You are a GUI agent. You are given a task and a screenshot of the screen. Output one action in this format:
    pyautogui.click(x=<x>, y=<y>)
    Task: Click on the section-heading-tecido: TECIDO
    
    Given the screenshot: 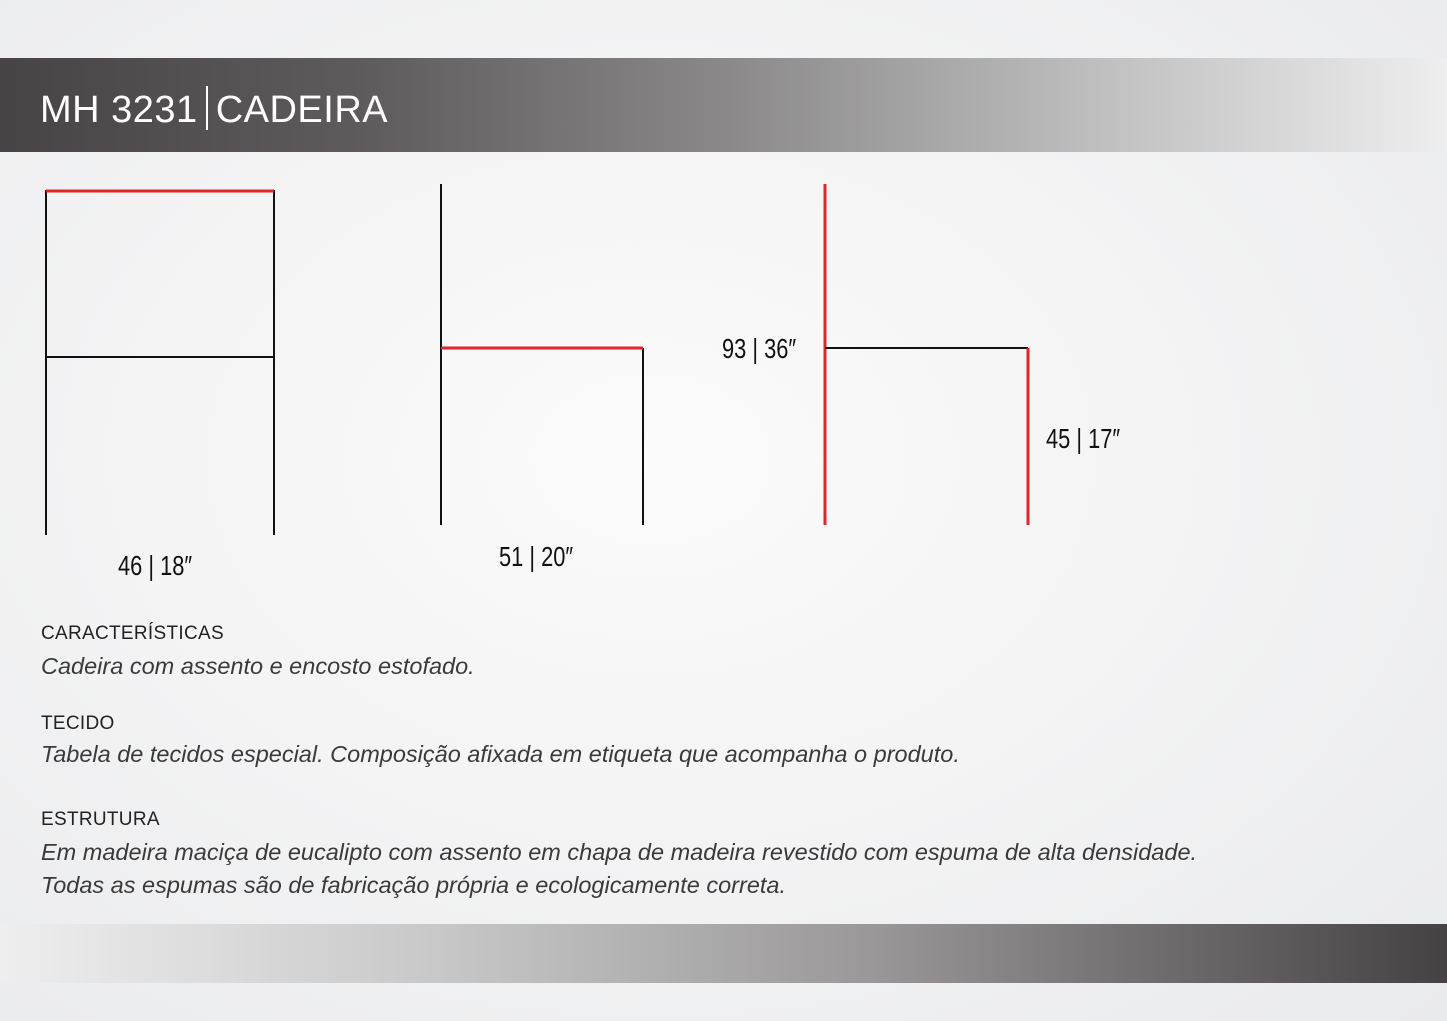 What is the action you would take?
    pyautogui.click(x=78, y=723)
    